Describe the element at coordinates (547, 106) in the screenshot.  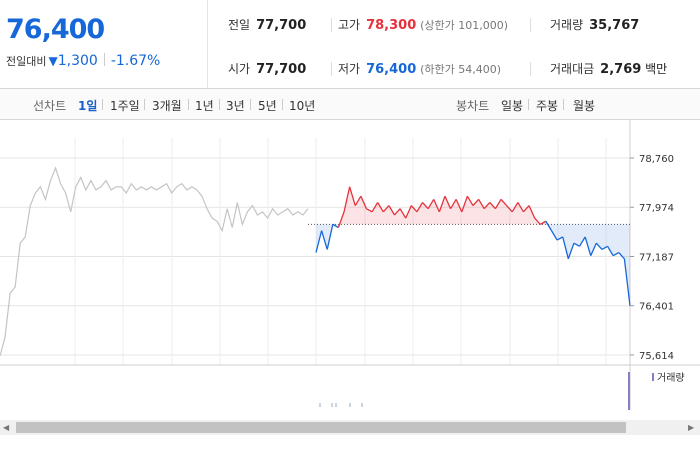
I see `tab-weekly-candle: 주봉` at that location.